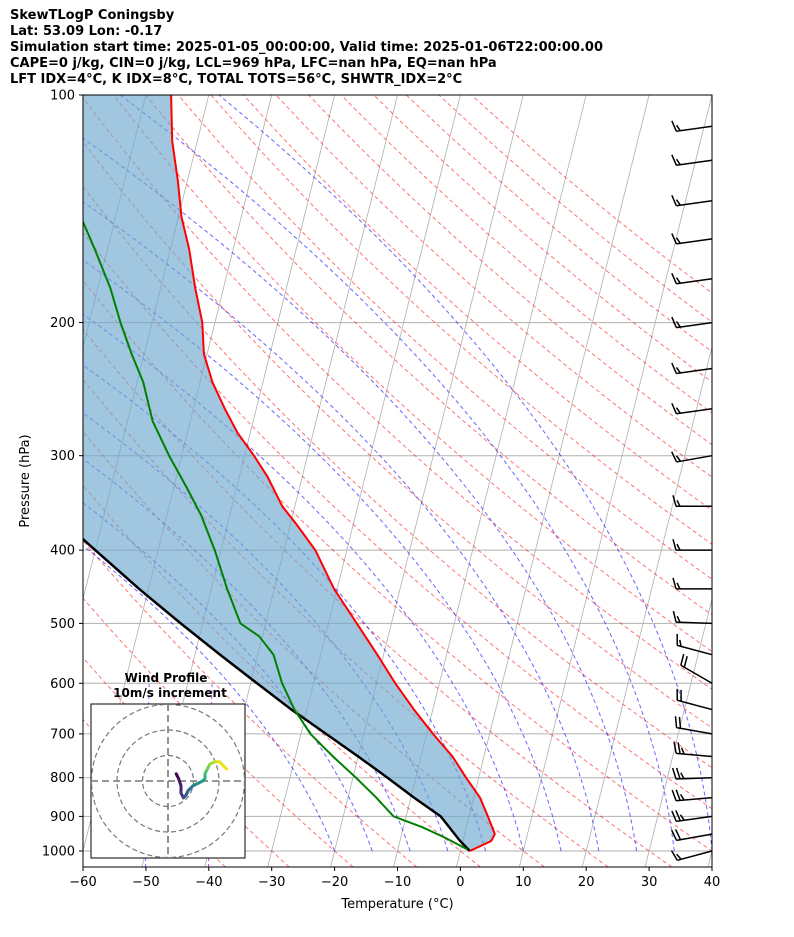 The image size is (794, 937). I want to click on y-tick-label: 500, so click(62, 624).